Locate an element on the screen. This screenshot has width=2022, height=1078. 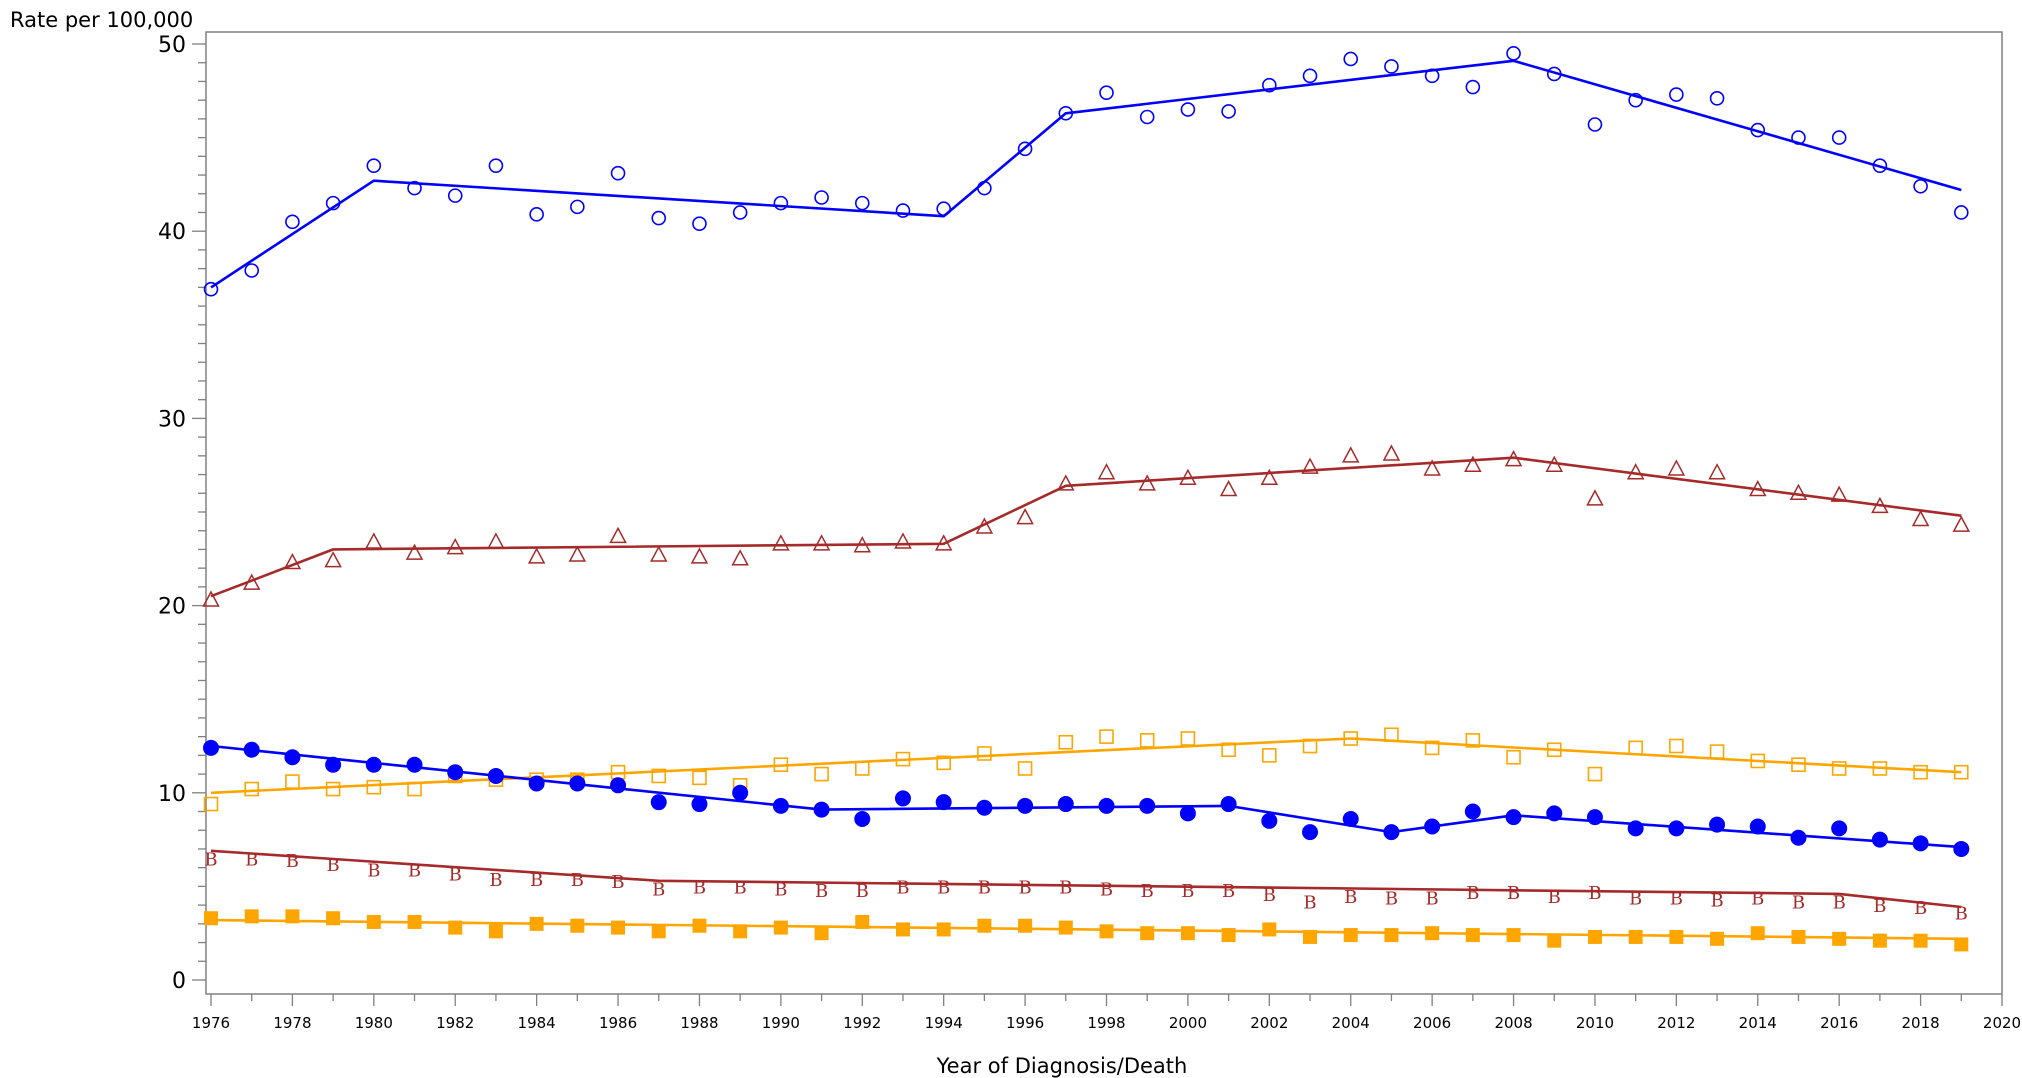
x-tick-label: 1990 is located at coordinates (781, 1023).